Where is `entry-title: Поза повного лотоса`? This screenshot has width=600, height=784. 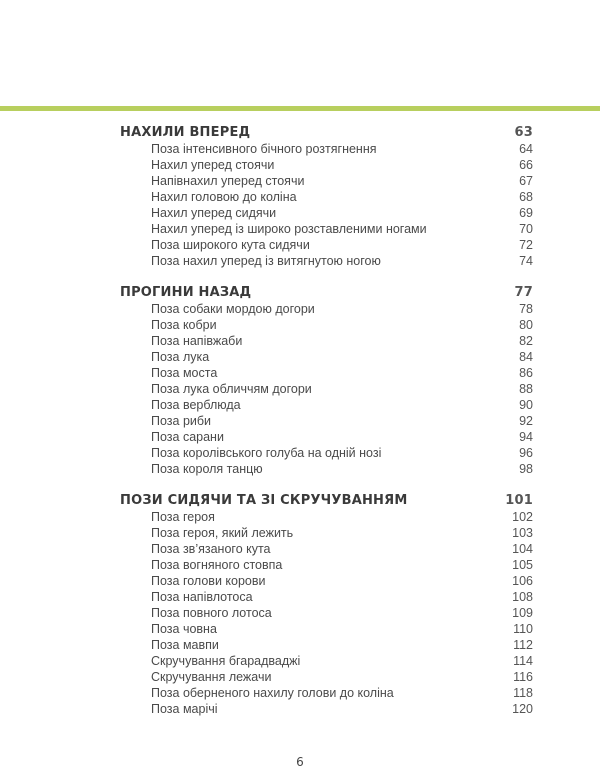
entry-title: Поза повного лотоса is located at coordinates (211, 613).